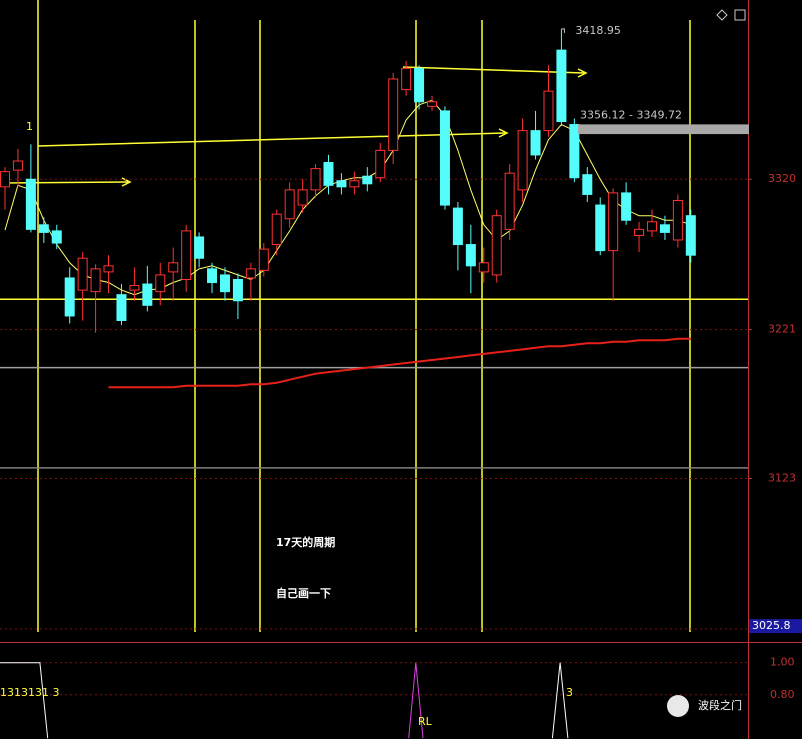 Image resolution: width=802 pixels, height=739 pixels. I want to click on annotation: 自己画一下, so click(303, 593).